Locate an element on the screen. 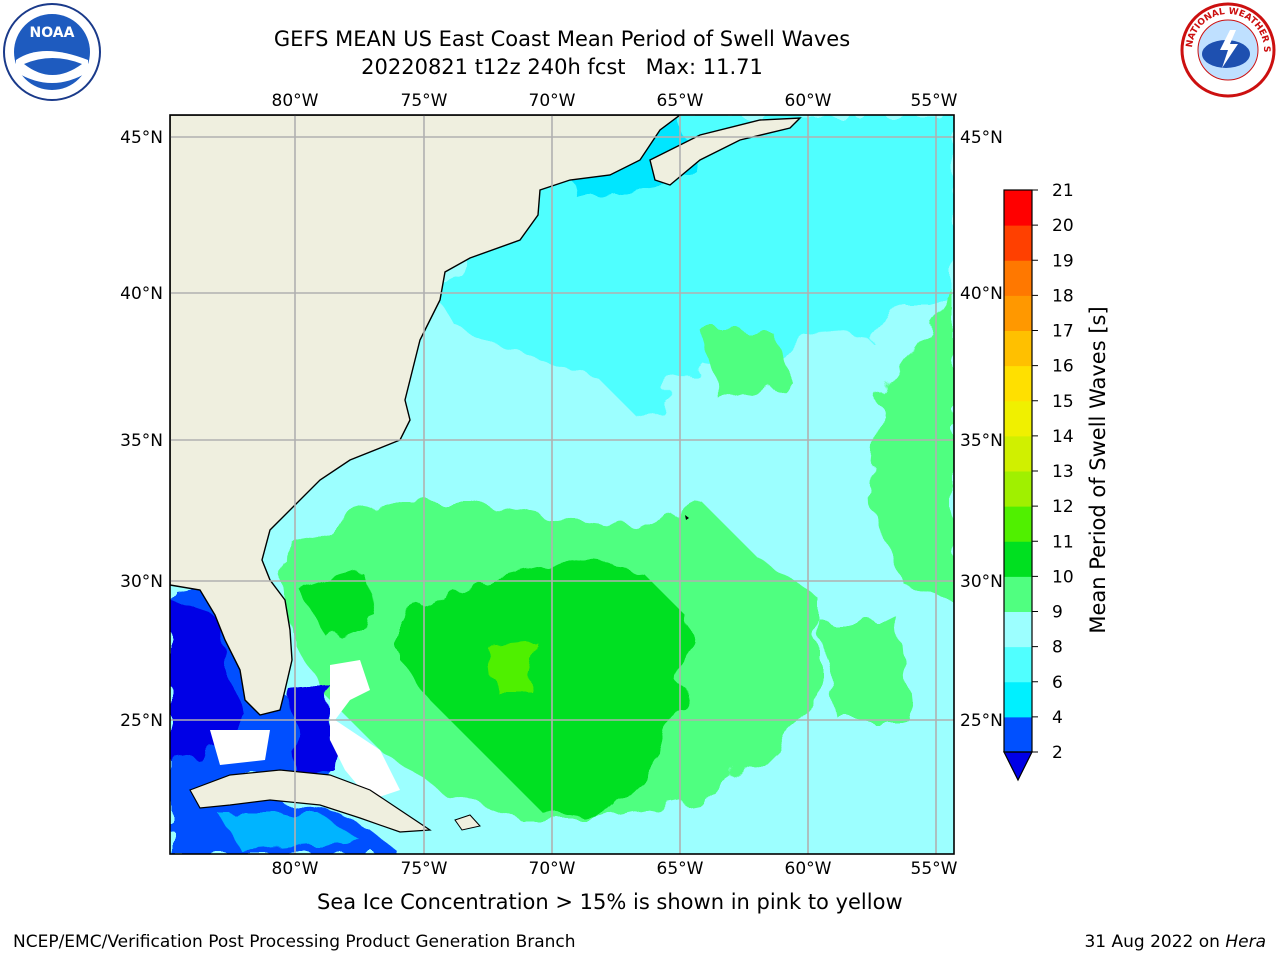  colorbar-tick-label: 17 is located at coordinates (1063, 332).